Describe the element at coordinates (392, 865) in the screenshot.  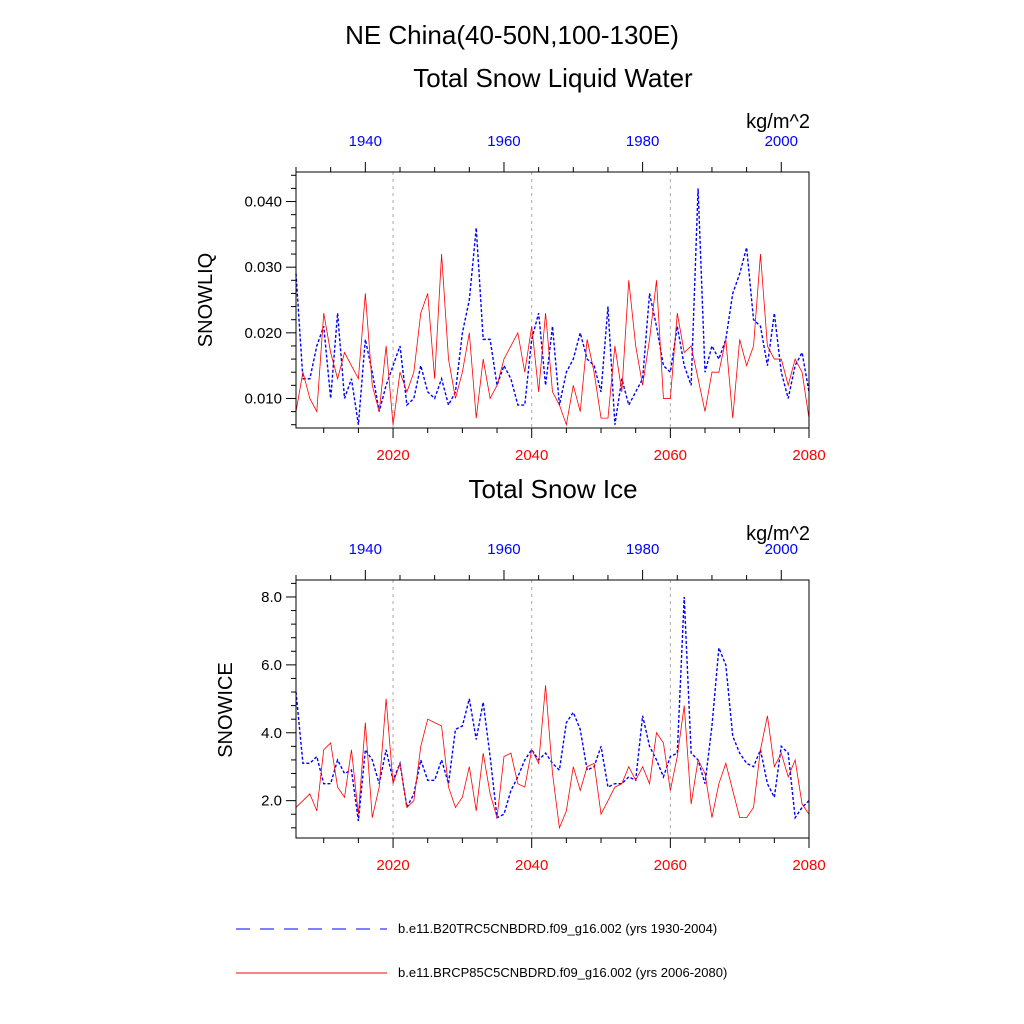
I see `snowice-xtick-bottom-label: 2020` at that location.